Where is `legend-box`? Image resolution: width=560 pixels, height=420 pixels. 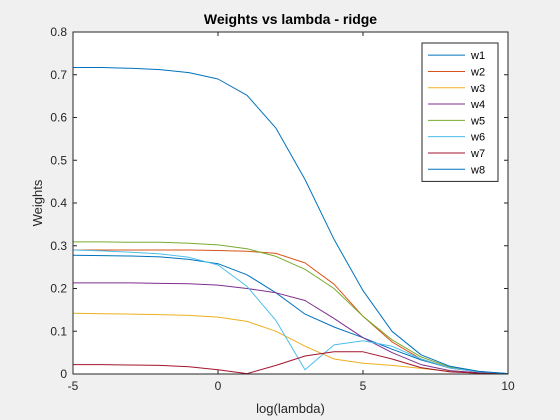
legend-box is located at coordinates (460, 112).